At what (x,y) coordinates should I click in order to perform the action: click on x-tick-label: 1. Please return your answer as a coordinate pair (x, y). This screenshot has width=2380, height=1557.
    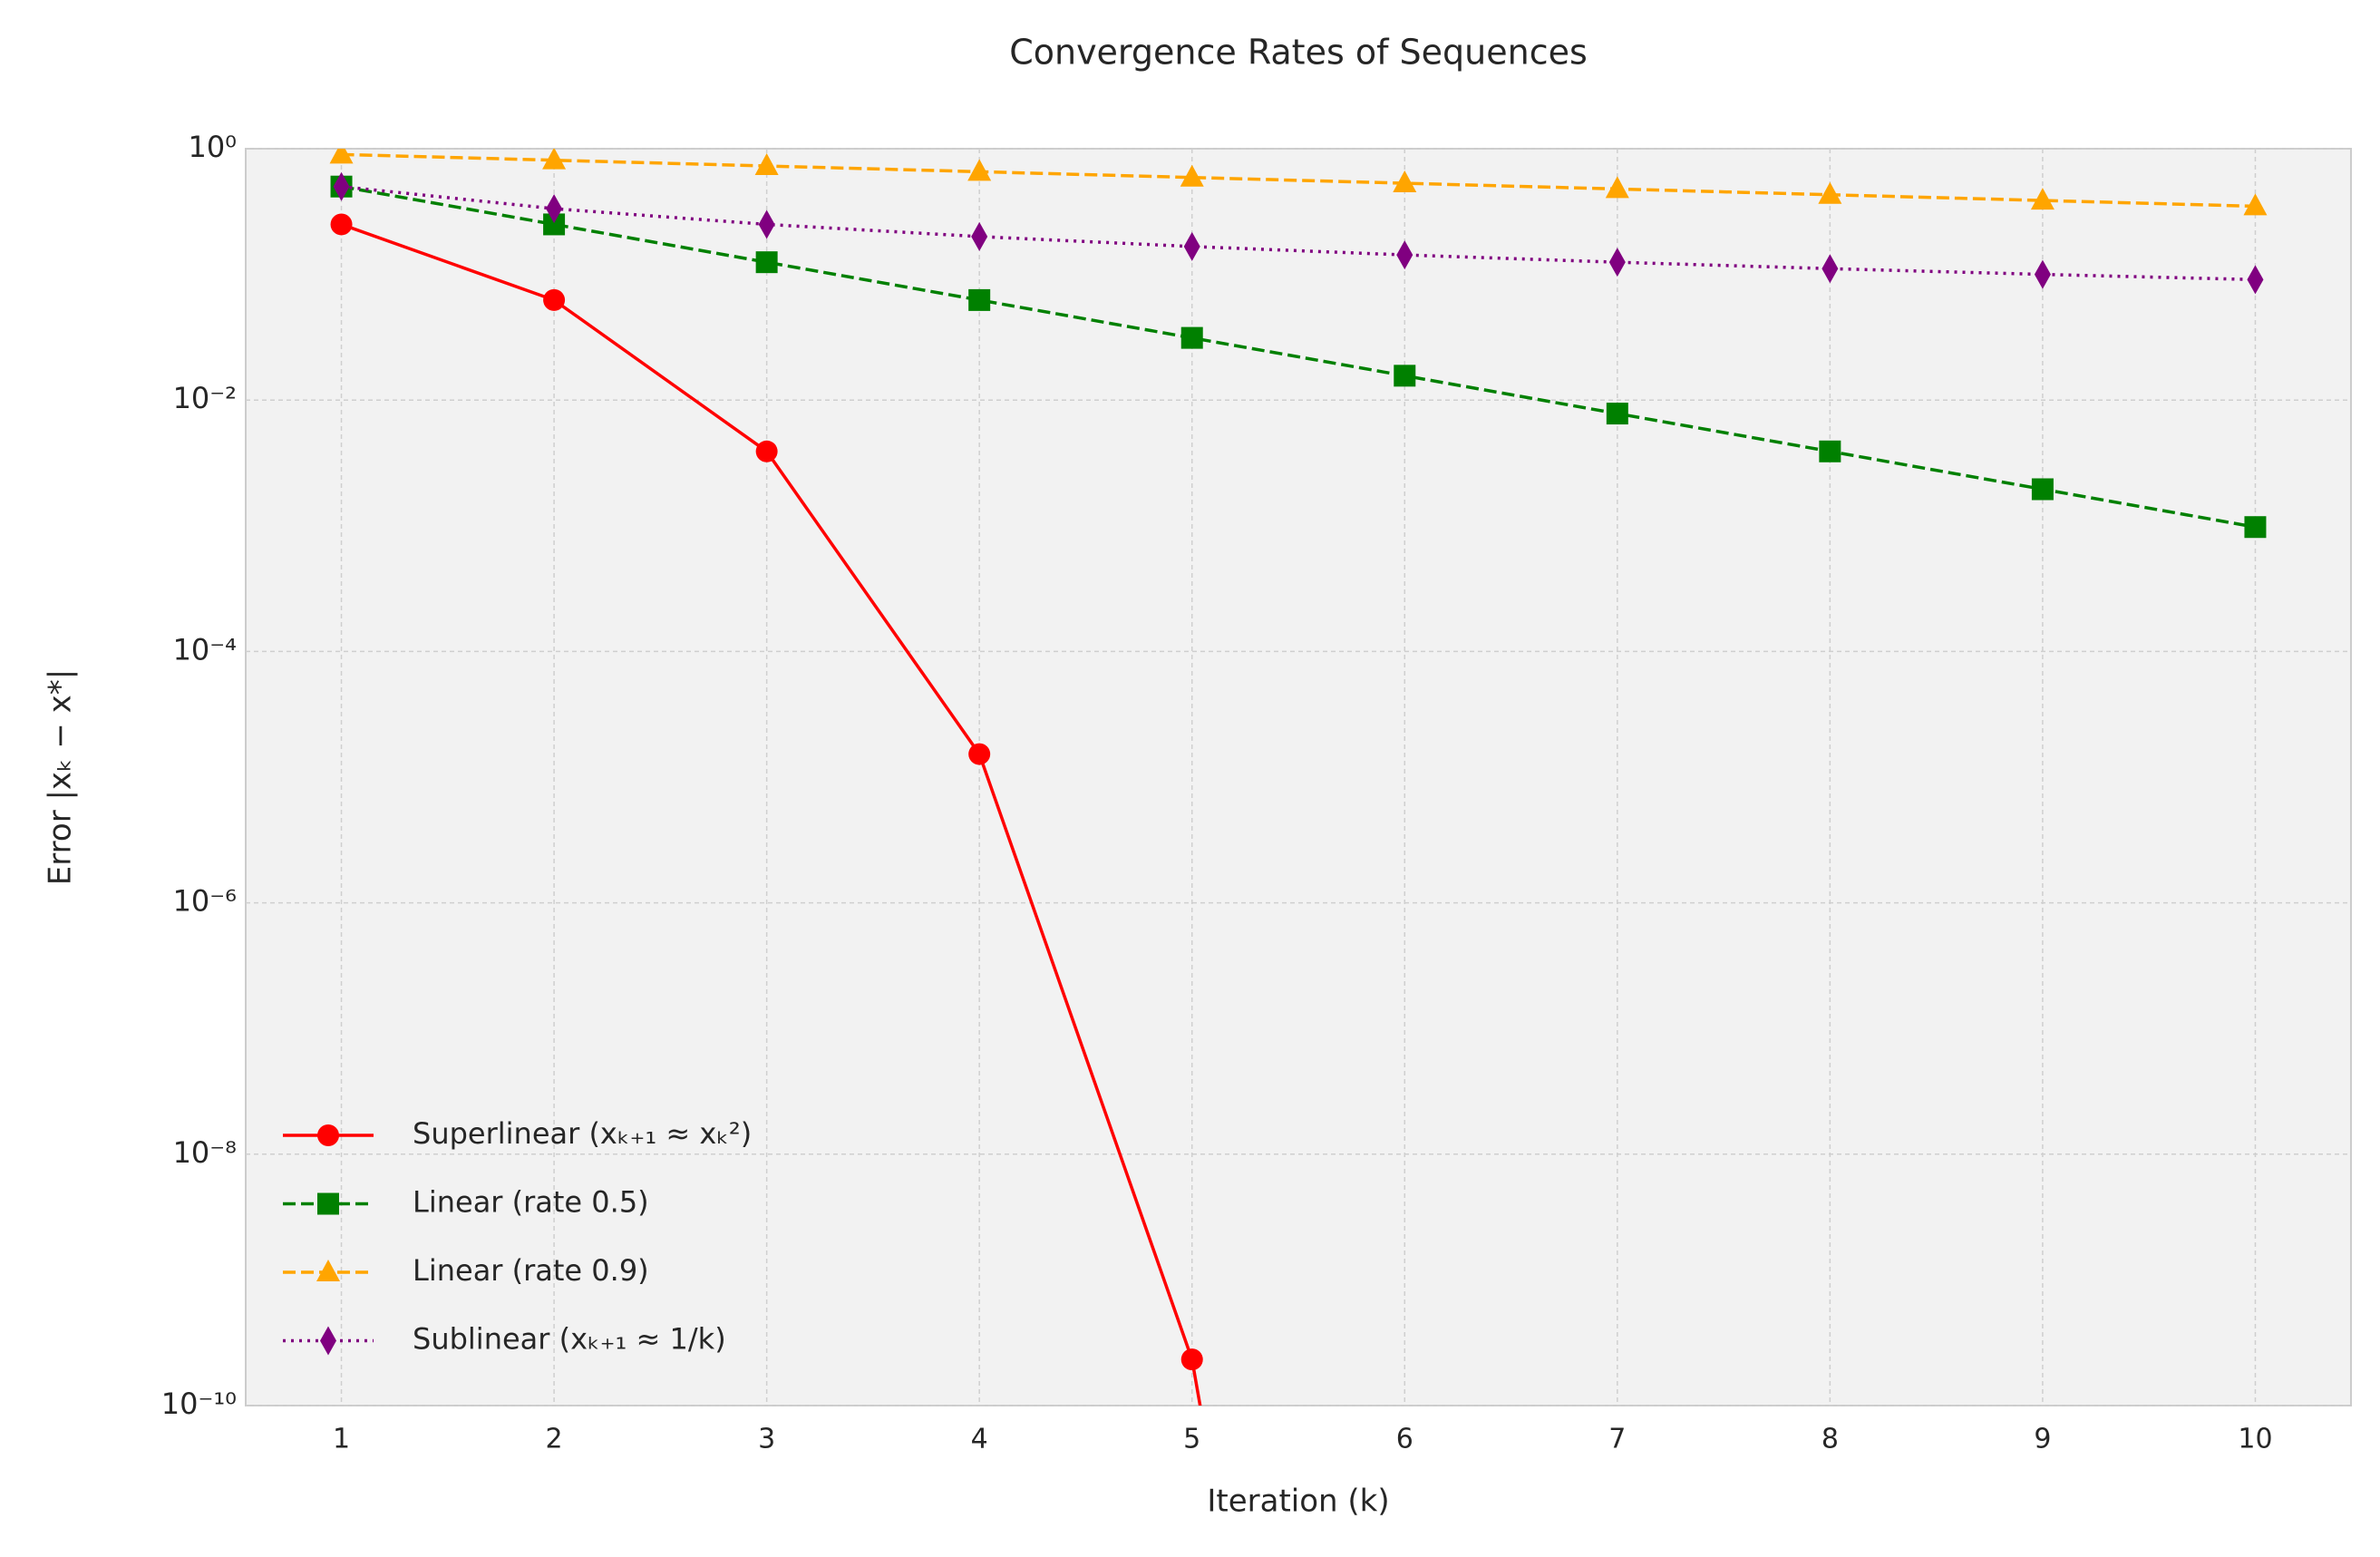
    Looking at the image, I should click on (341, 1439).